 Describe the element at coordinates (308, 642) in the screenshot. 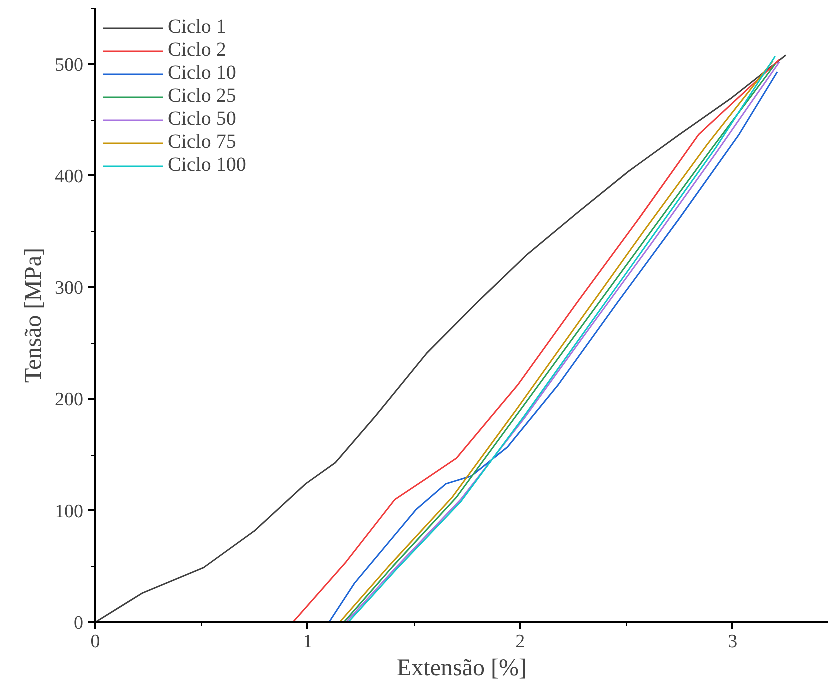

I see `x-tick-label: 1` at that location.